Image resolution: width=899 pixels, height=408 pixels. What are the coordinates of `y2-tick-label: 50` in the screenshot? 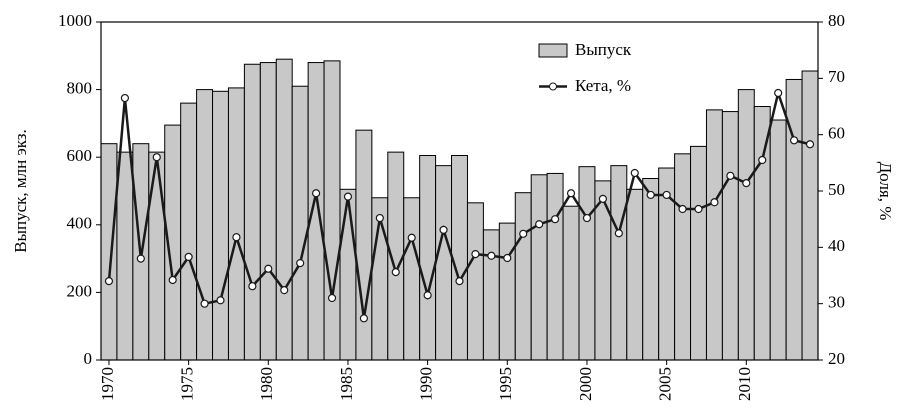 It's located at (836, 189).